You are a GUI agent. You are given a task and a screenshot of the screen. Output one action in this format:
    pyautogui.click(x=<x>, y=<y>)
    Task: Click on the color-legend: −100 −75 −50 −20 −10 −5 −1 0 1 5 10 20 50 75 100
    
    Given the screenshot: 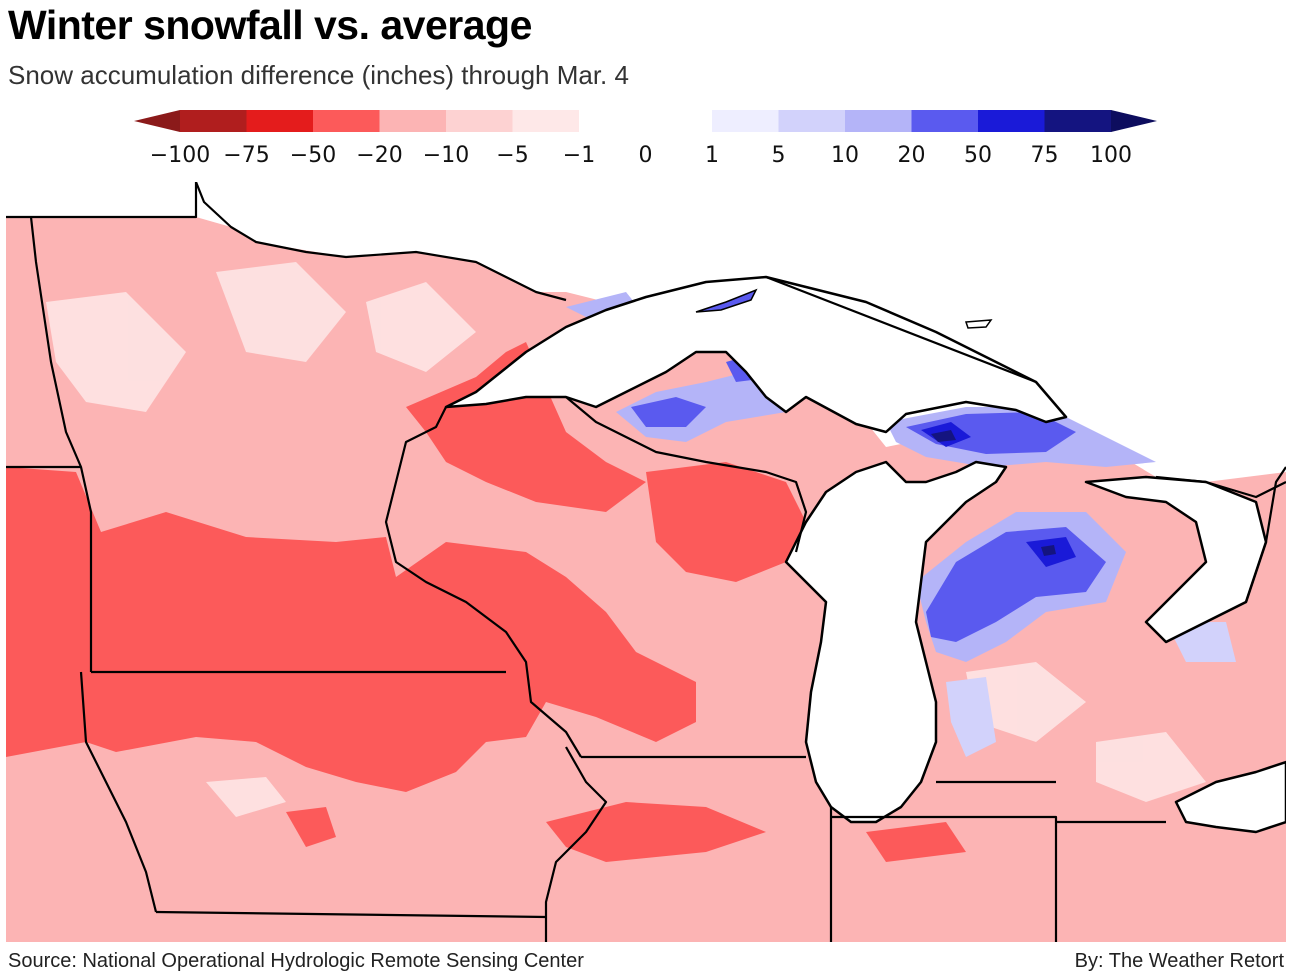 What is the action you would take?
    pyautogui.click(x=645, y=139)
    